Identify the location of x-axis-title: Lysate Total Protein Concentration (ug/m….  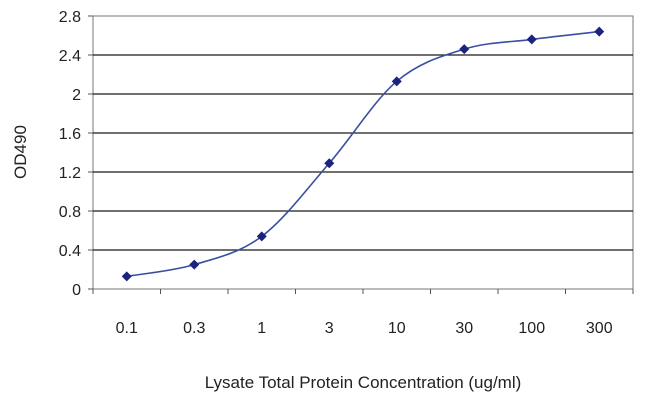
(363, 382).